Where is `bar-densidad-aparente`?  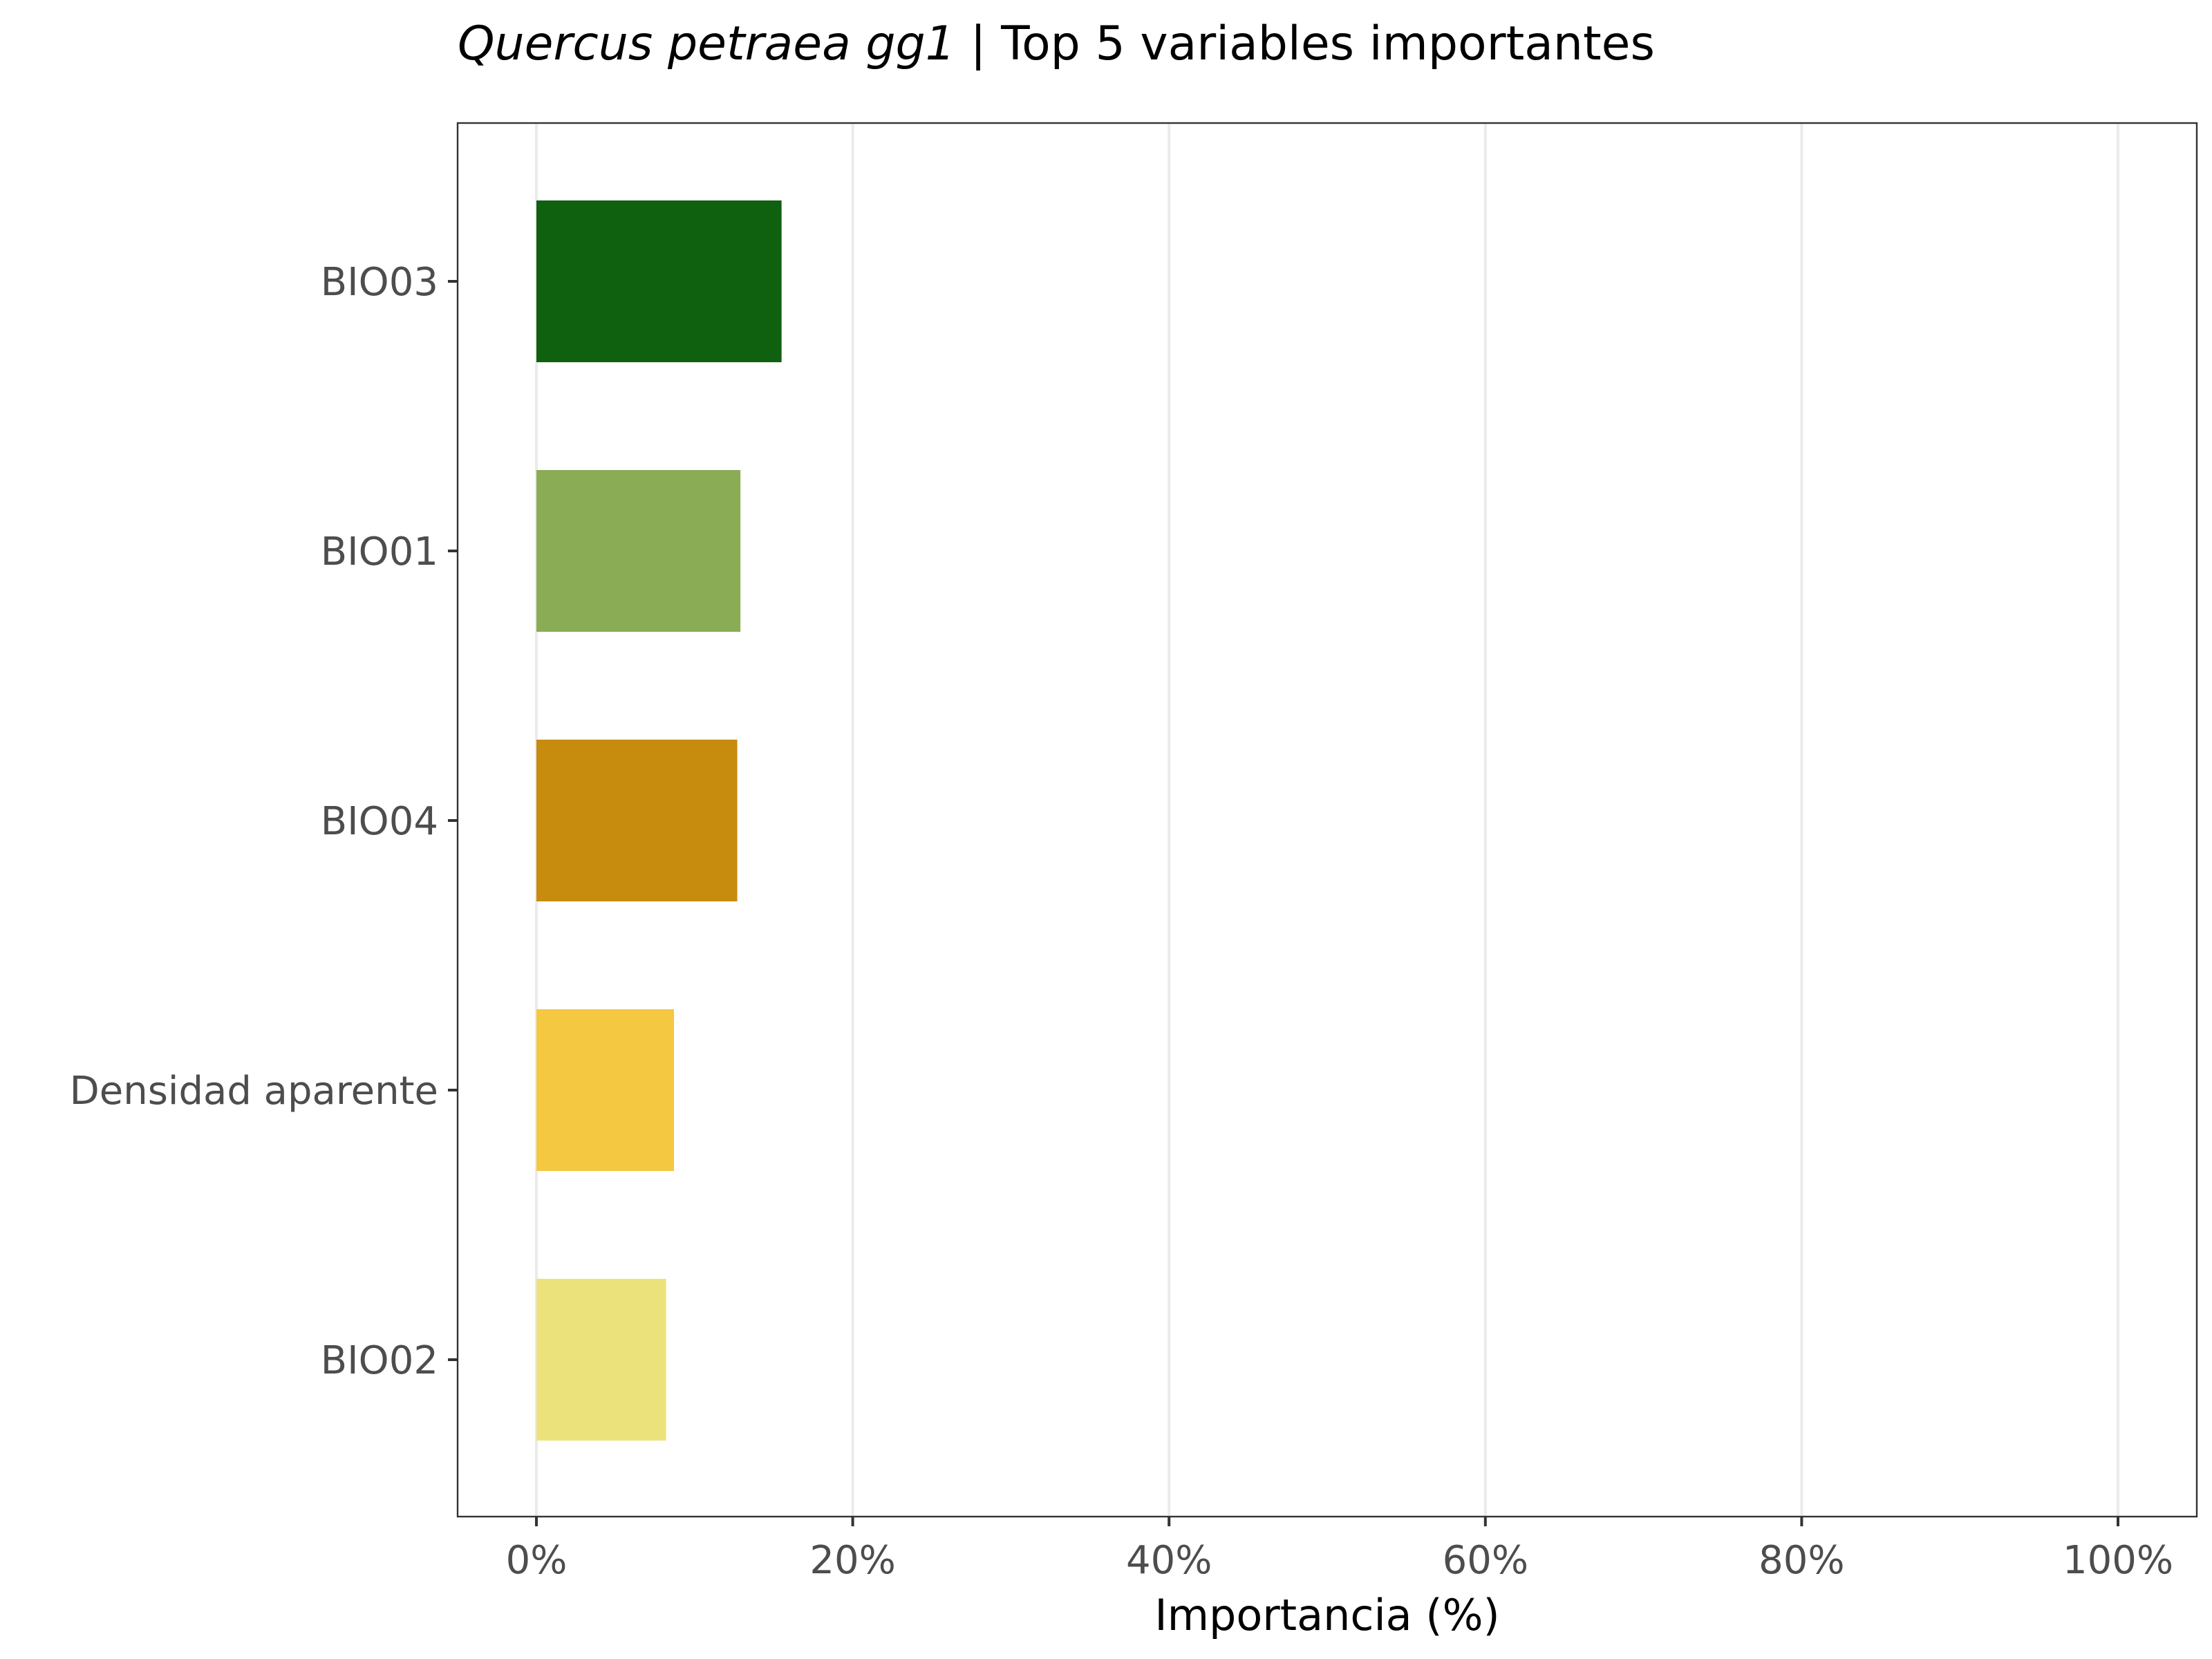 bar-densidad-aparente is located at coordinates (605, 1090).